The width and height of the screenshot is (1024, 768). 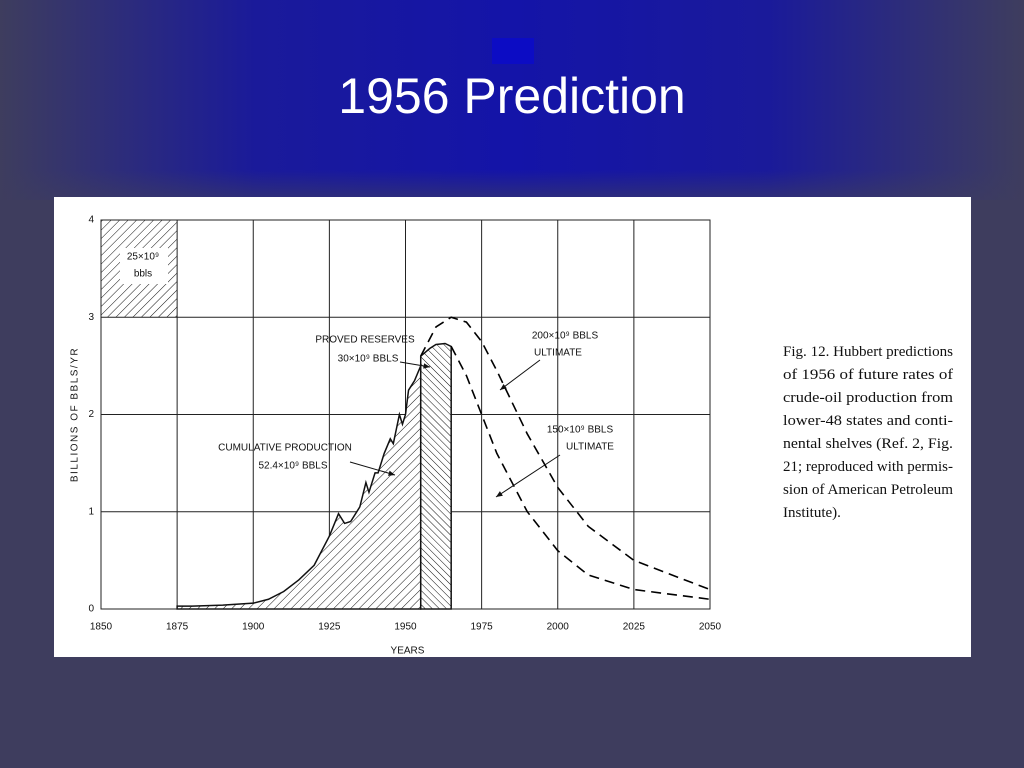 What do you see at coordinates (868, 421) in the screenshot?
I see `caption-line: lower-48 states and conti-` at bounding box center [868, 421].